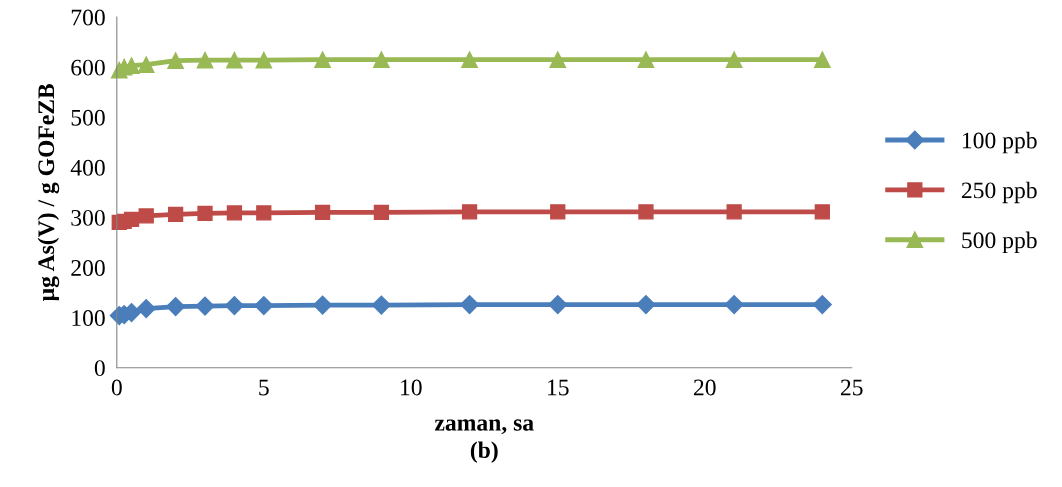 The height and width of the screenshot is (487, 1062). What do you see at coordinates (484, 452) in the screenshot?
I see `text: (b)` at bounding box center [484, 452].